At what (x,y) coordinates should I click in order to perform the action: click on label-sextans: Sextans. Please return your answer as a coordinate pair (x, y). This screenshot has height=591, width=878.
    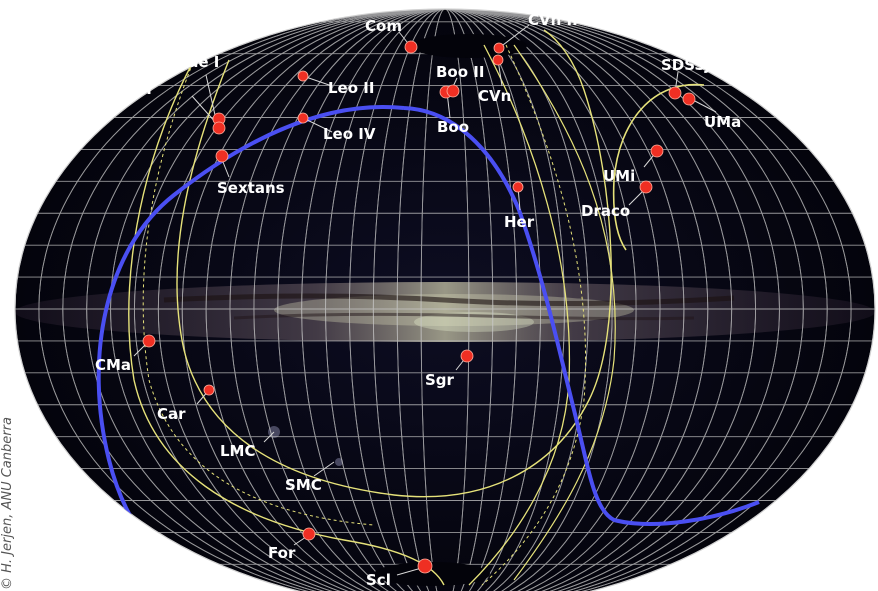
    Looking at the image, I should click on (251, 188).